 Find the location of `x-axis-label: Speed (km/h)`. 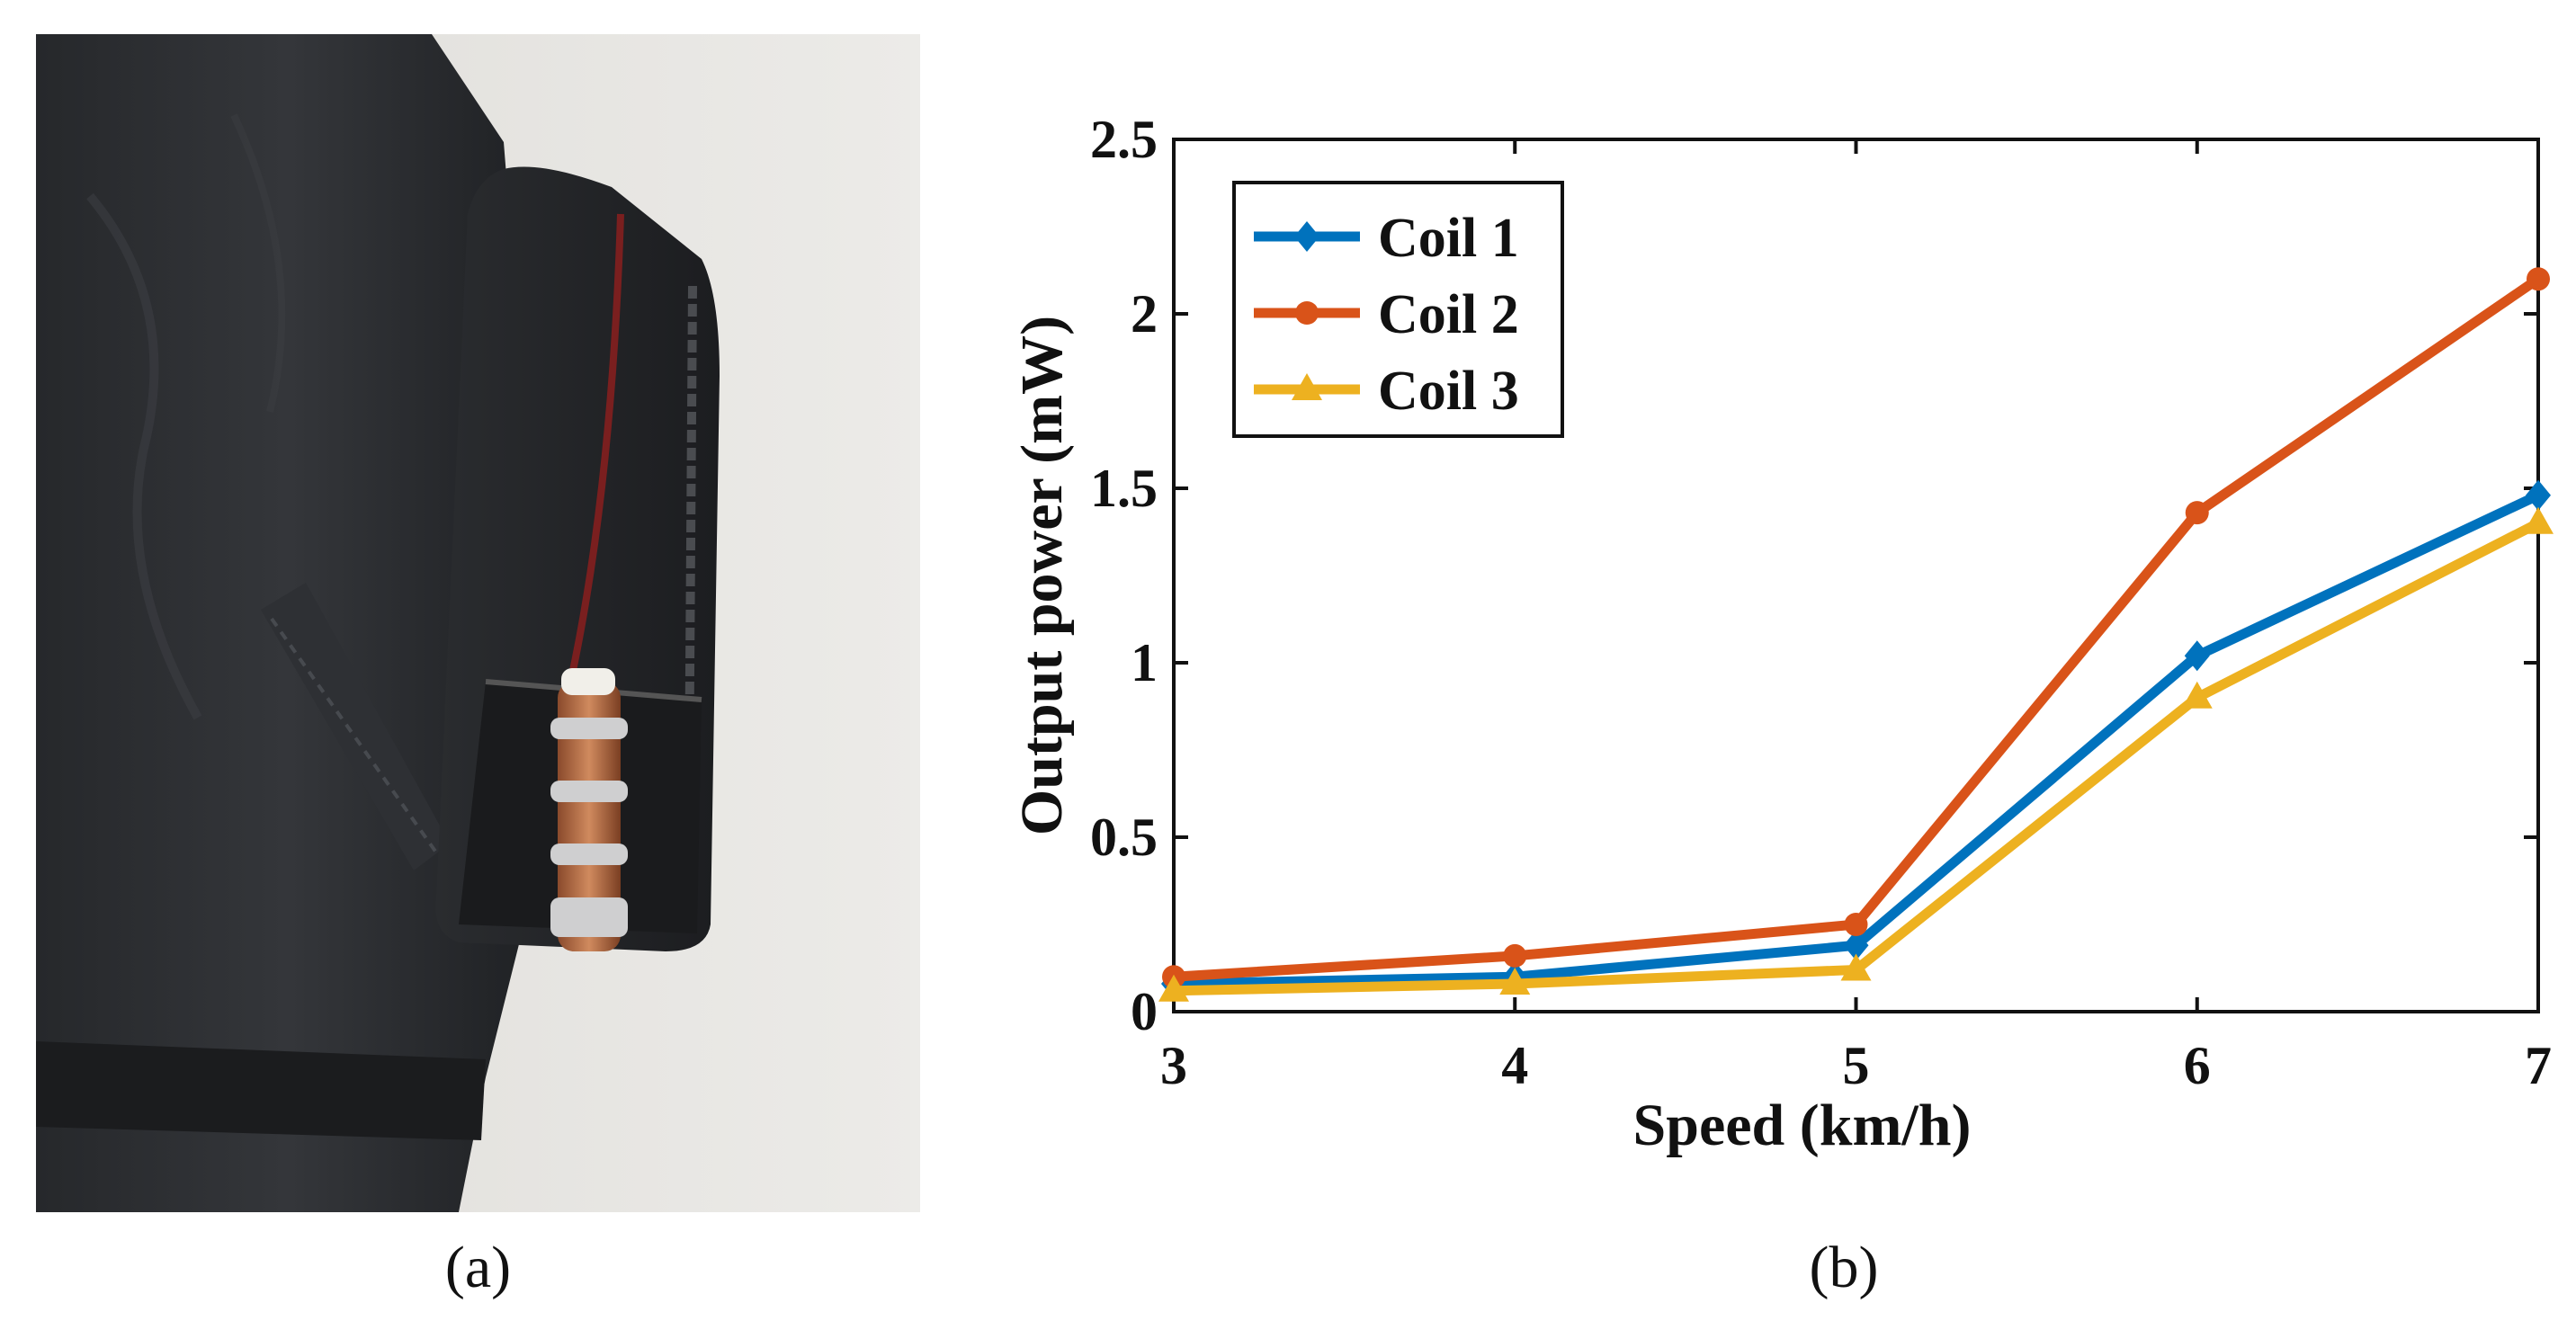

x-axis-label: Speed (km/h) is located at coordinates (1802, 1125).